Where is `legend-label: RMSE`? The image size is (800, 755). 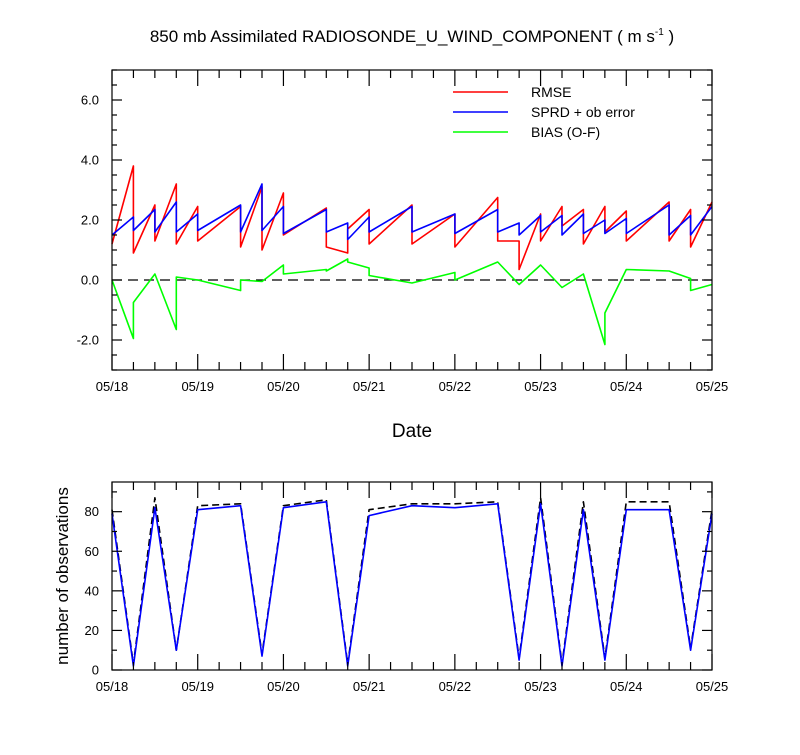 legend-label: RMSE is located at coordinates (551, 92).